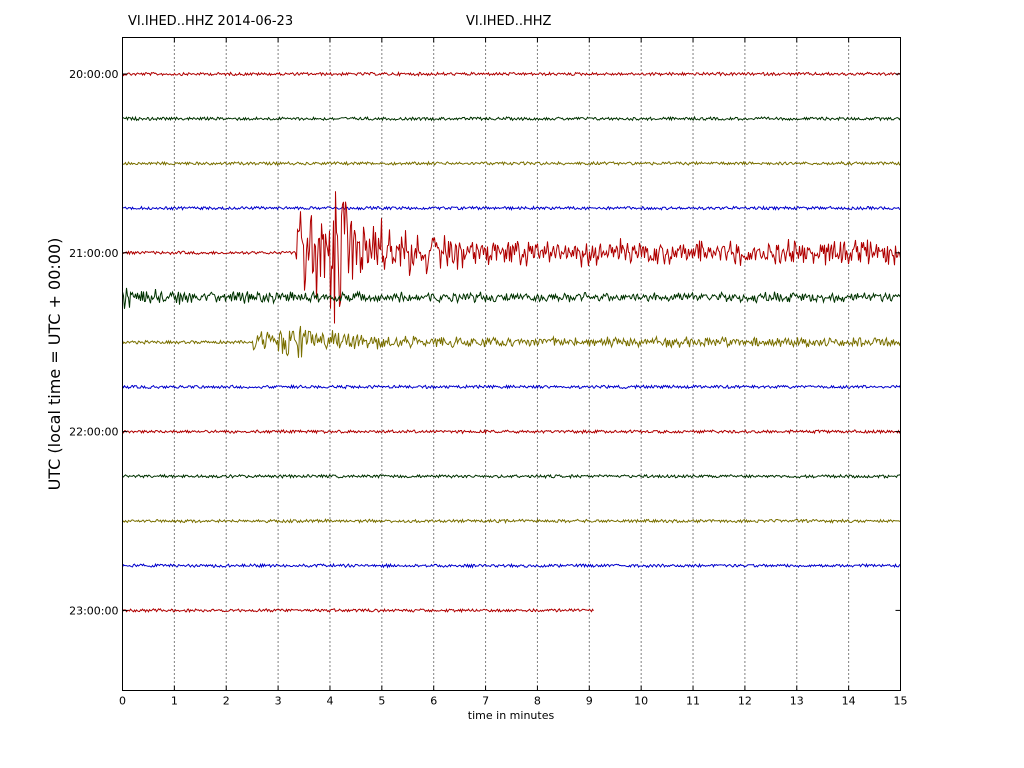 The height and width of the screenshot is (768, 1024). What do you see at coordinates (93, 432) in the screenshot?
I see `y-tick-label: 22:00:00` at bounding box center [93, 432].